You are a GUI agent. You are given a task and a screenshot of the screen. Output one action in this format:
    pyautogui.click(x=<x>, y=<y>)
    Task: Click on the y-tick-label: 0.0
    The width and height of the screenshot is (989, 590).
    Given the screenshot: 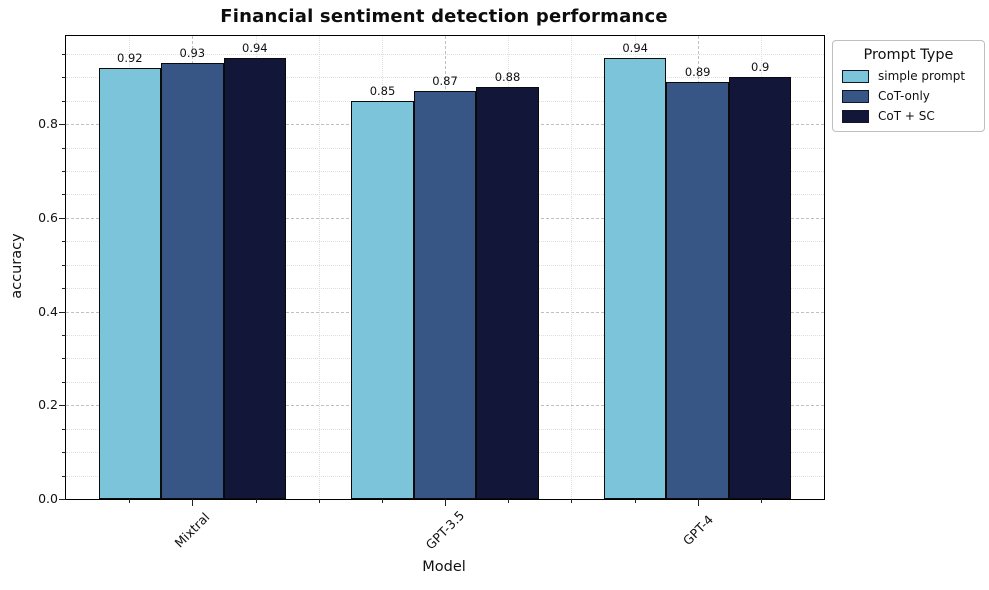 What is the action you would take?
    pyautogui.click(x=48, y=498)
    